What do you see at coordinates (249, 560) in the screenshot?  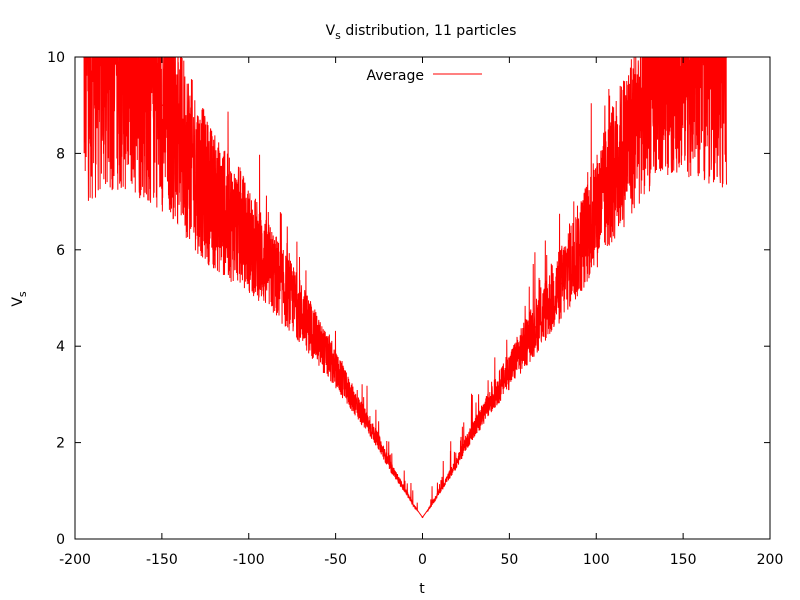 I see `x-tick-label: -100` at bounding box center [249, 560].